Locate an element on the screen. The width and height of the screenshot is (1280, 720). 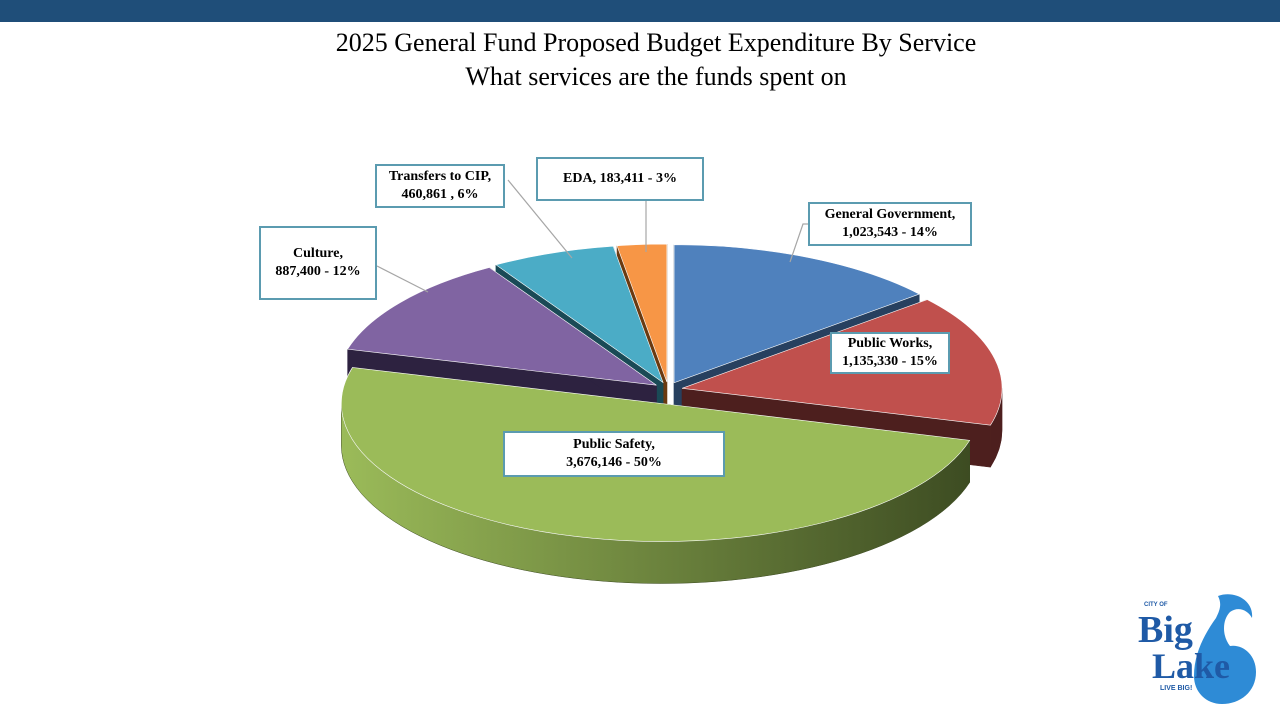
label-line: Public Safety, is located at coordinates (614, 444).